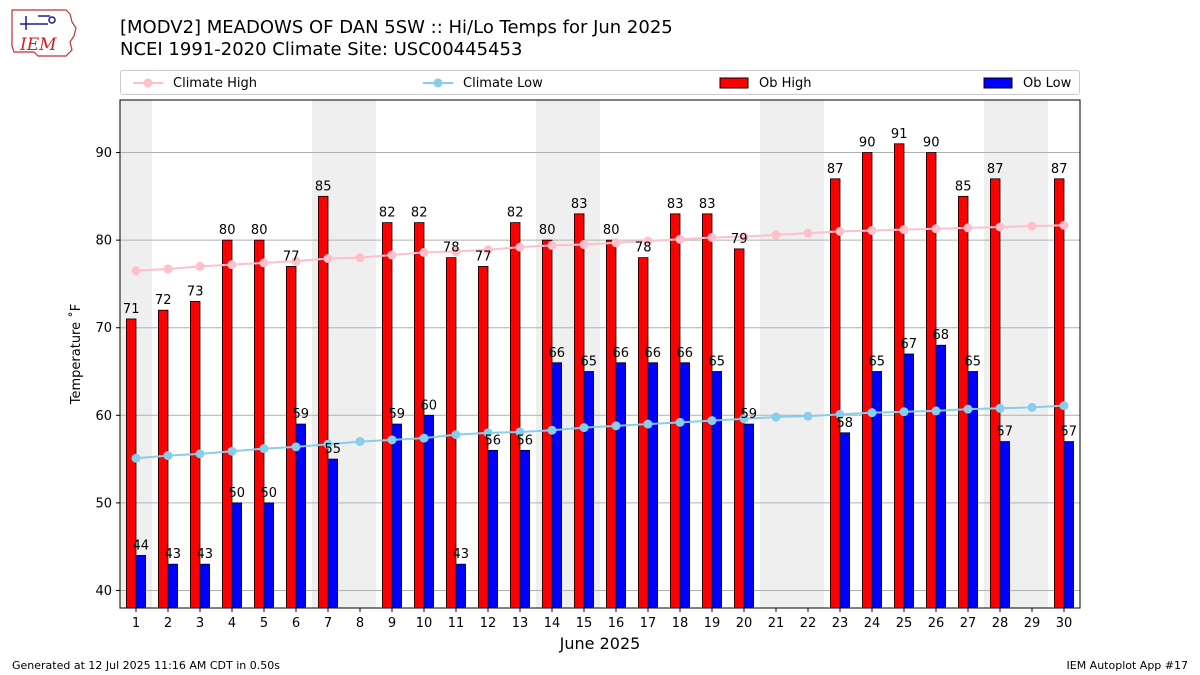 This screenshot has width=1200, height=675. Describe the element at coordinates (163, 300) in the screenshot. I see `ob-high-label: 72` at that location.